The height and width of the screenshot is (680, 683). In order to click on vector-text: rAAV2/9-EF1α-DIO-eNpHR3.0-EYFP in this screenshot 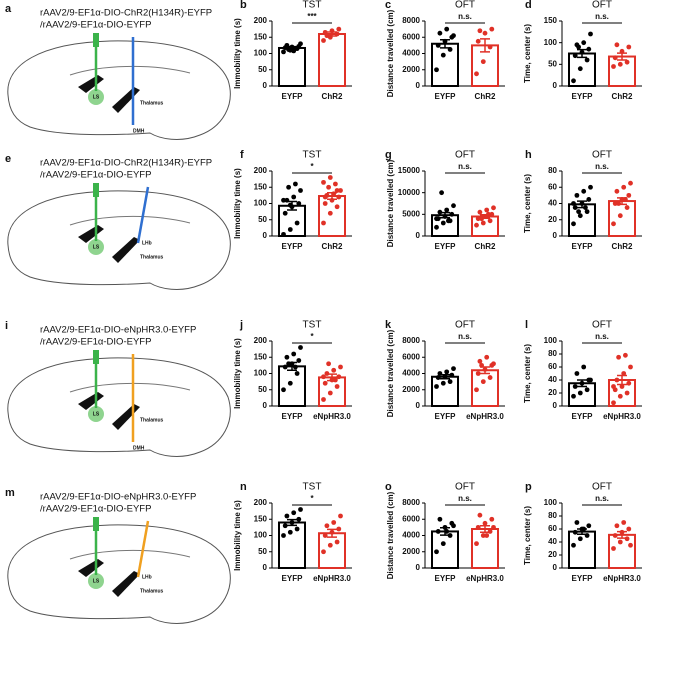, I will do `click(118, 330)`.